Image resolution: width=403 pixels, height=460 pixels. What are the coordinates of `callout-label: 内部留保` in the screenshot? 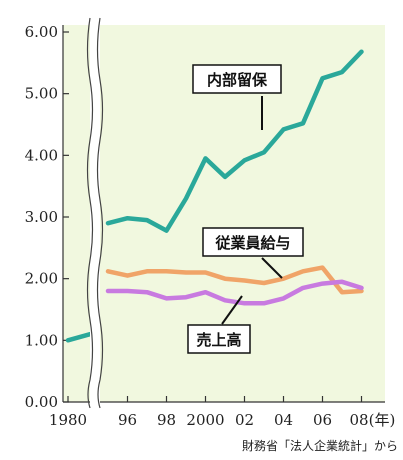 It's located at (237, 80).